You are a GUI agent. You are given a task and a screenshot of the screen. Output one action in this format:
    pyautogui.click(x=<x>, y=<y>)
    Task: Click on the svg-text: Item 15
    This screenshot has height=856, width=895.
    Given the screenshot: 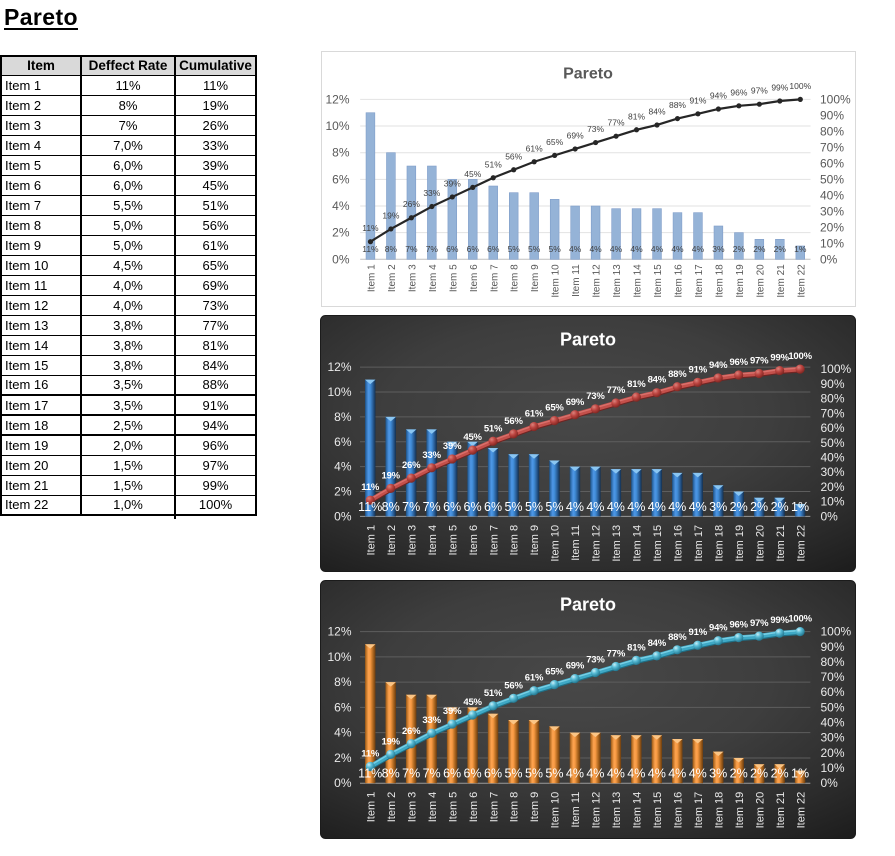 What is the action you would take?
    pyautogui.click(x=658, y=281)
    